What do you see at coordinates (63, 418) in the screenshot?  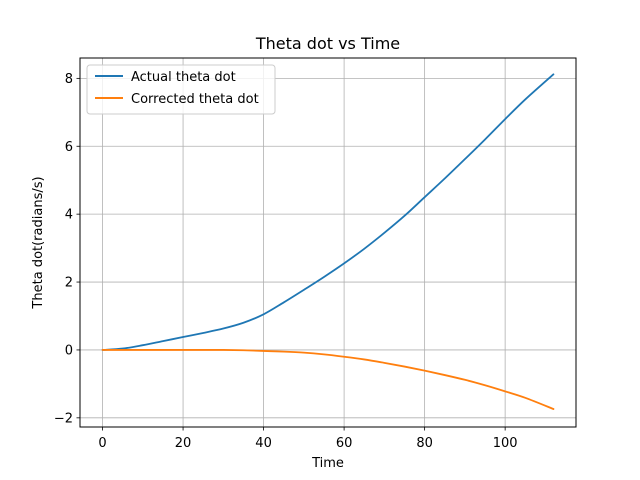 I see `y-tick-label: −2` at bounding box center [63, 418].